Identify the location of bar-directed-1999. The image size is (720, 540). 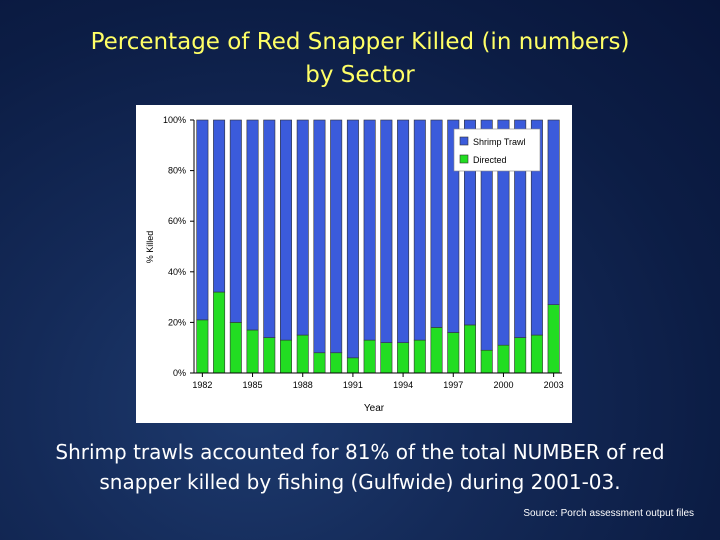
(486, 361).